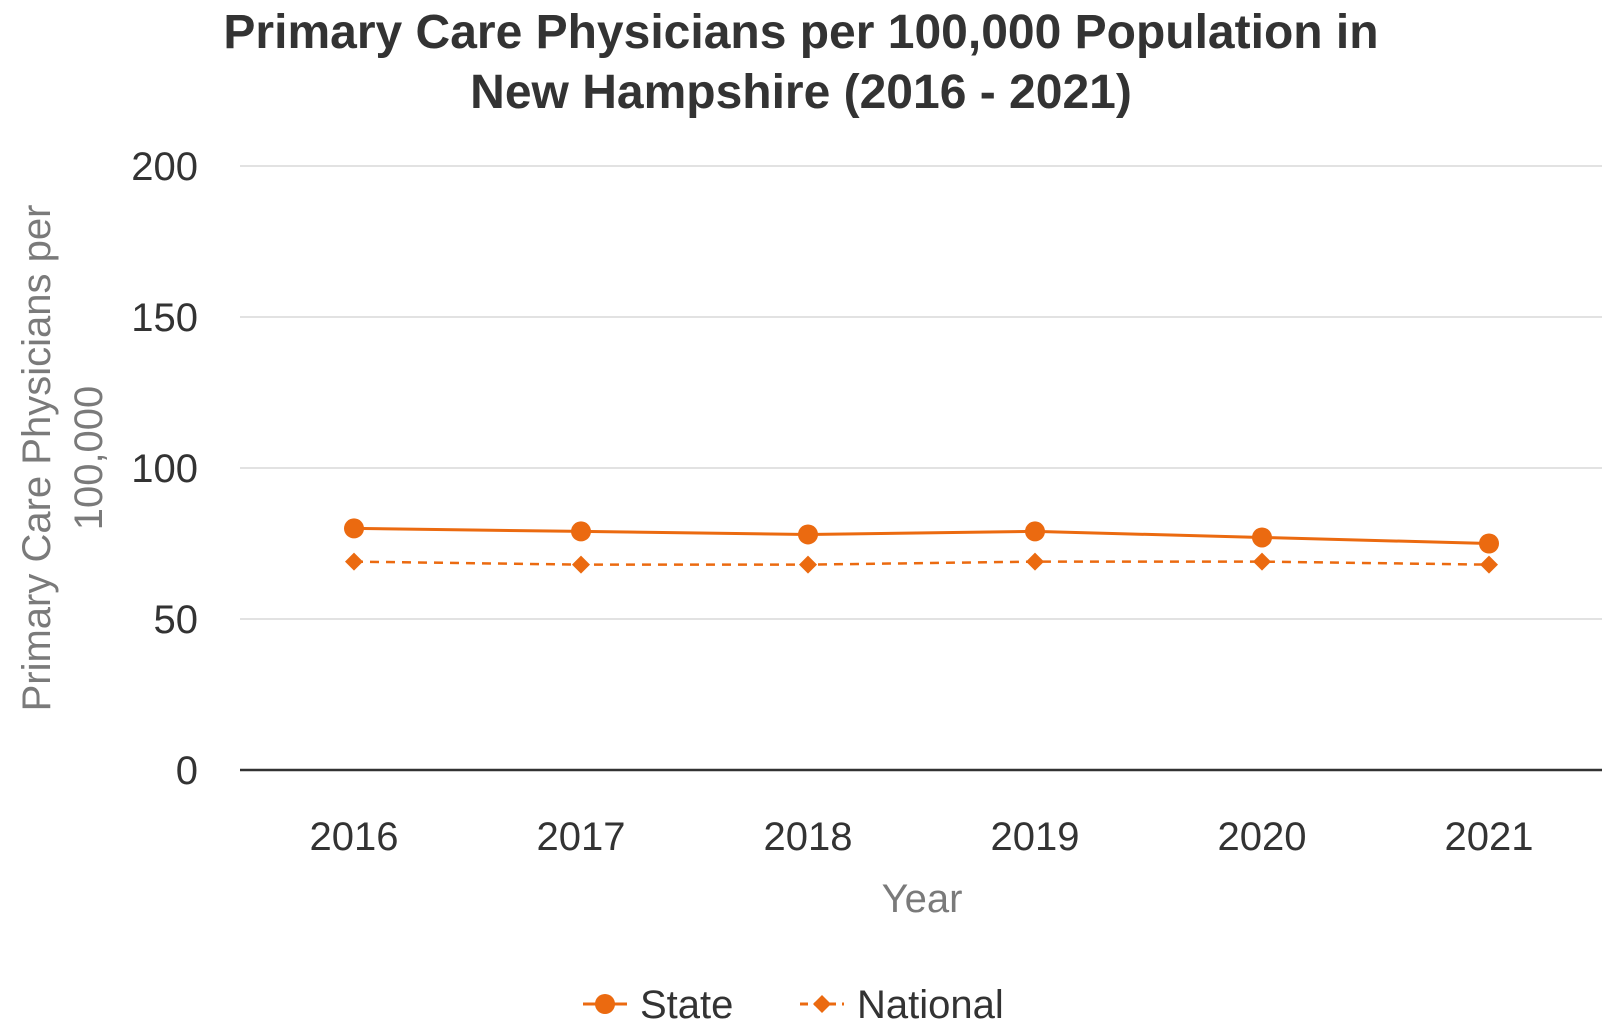 This screenshot has height=1022, width=1602. Describe the element at coordinates (686, 1002) in the screenshot. I see `legend-state-label: State` at that location.